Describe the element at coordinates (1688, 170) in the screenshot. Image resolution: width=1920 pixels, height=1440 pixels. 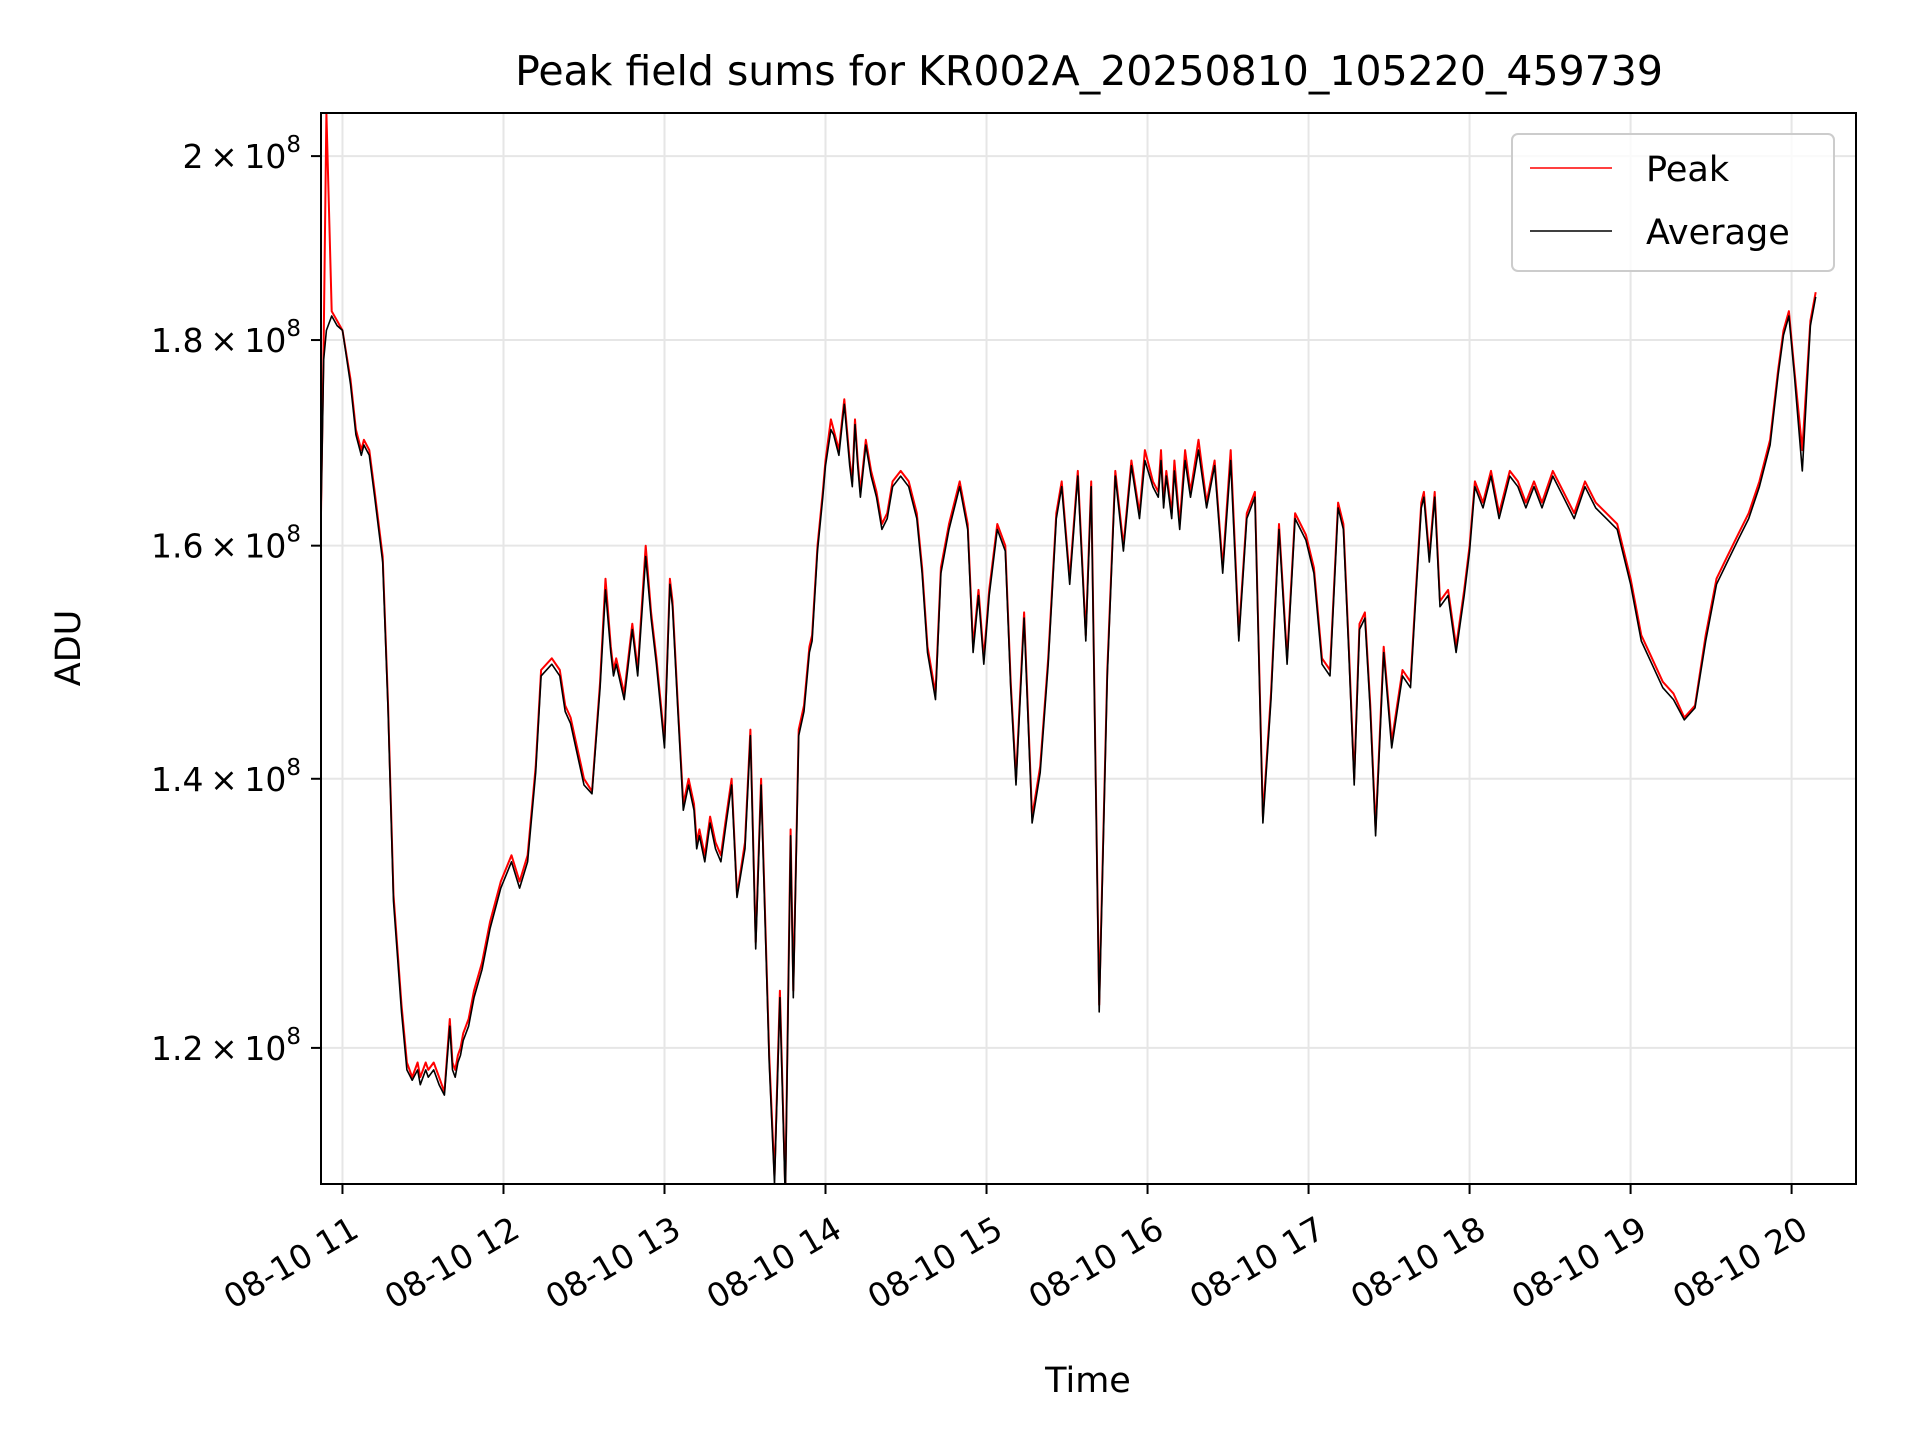
I see `legend-peak-label: Peak` at that location.